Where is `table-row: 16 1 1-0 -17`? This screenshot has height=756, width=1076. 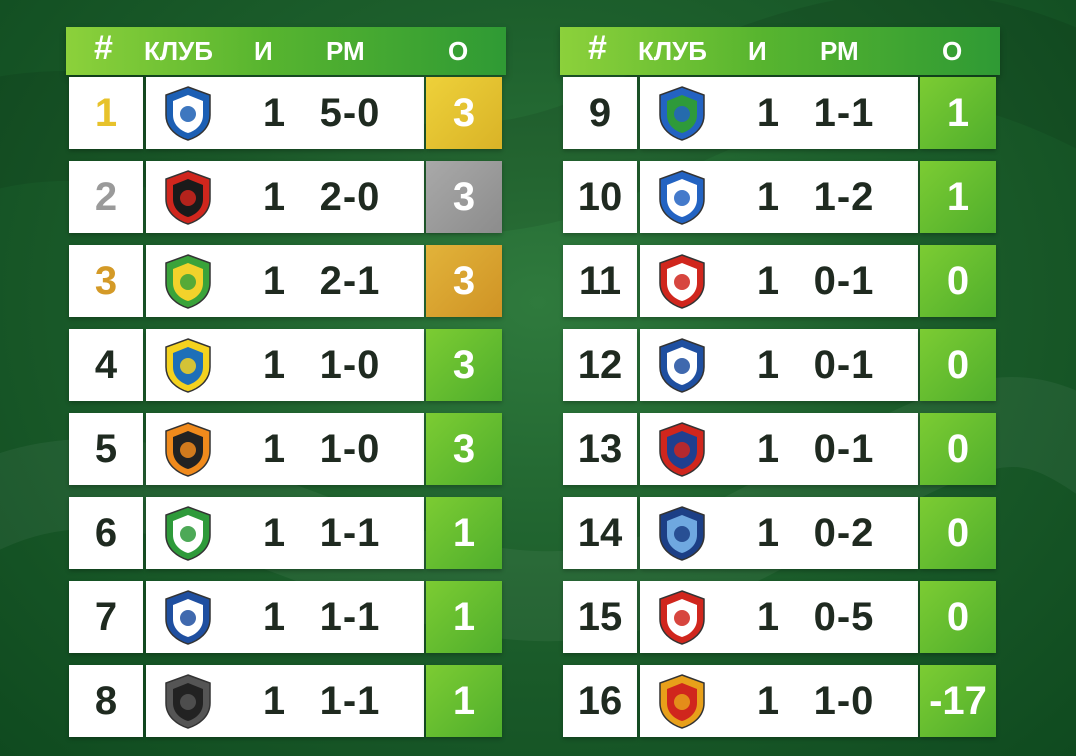
table-row: 16 1 1-0 -17 is located at coordinates (778, 701).